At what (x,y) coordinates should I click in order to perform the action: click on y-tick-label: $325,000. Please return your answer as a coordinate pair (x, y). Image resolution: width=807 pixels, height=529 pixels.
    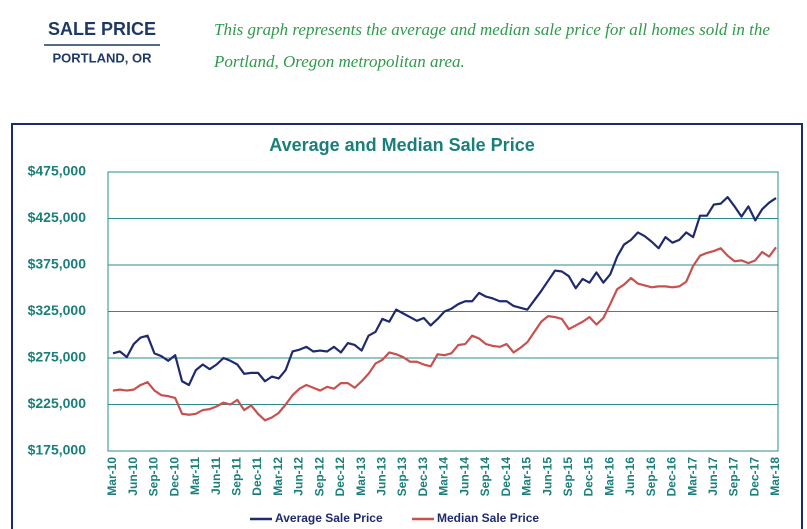
    Looking at the image, I should click on (57, 310).